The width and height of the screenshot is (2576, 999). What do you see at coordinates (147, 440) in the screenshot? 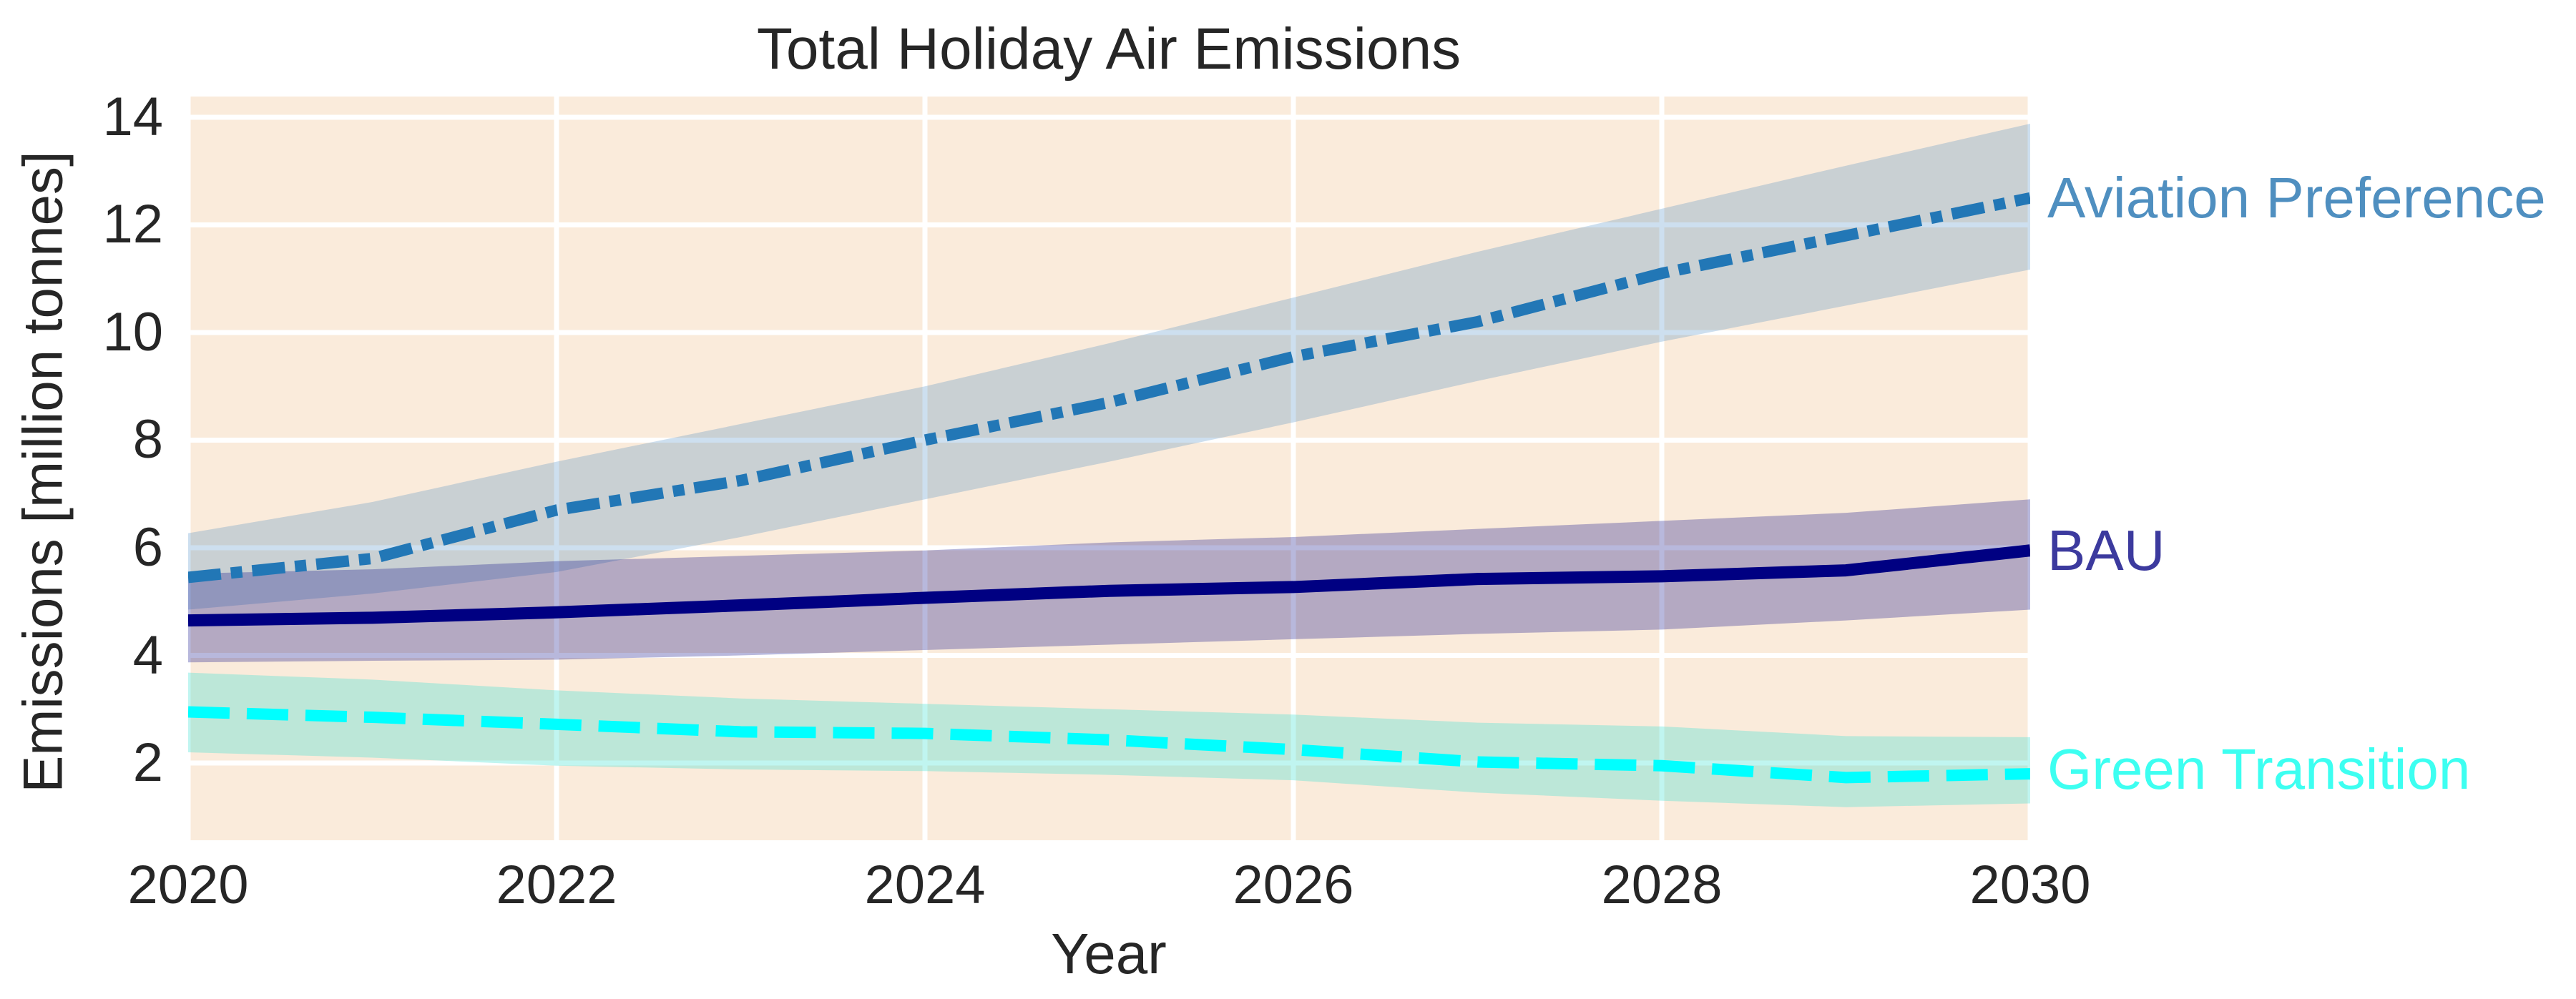
I see `y-tick-label-8: 8` at bounding box center [147, 440].